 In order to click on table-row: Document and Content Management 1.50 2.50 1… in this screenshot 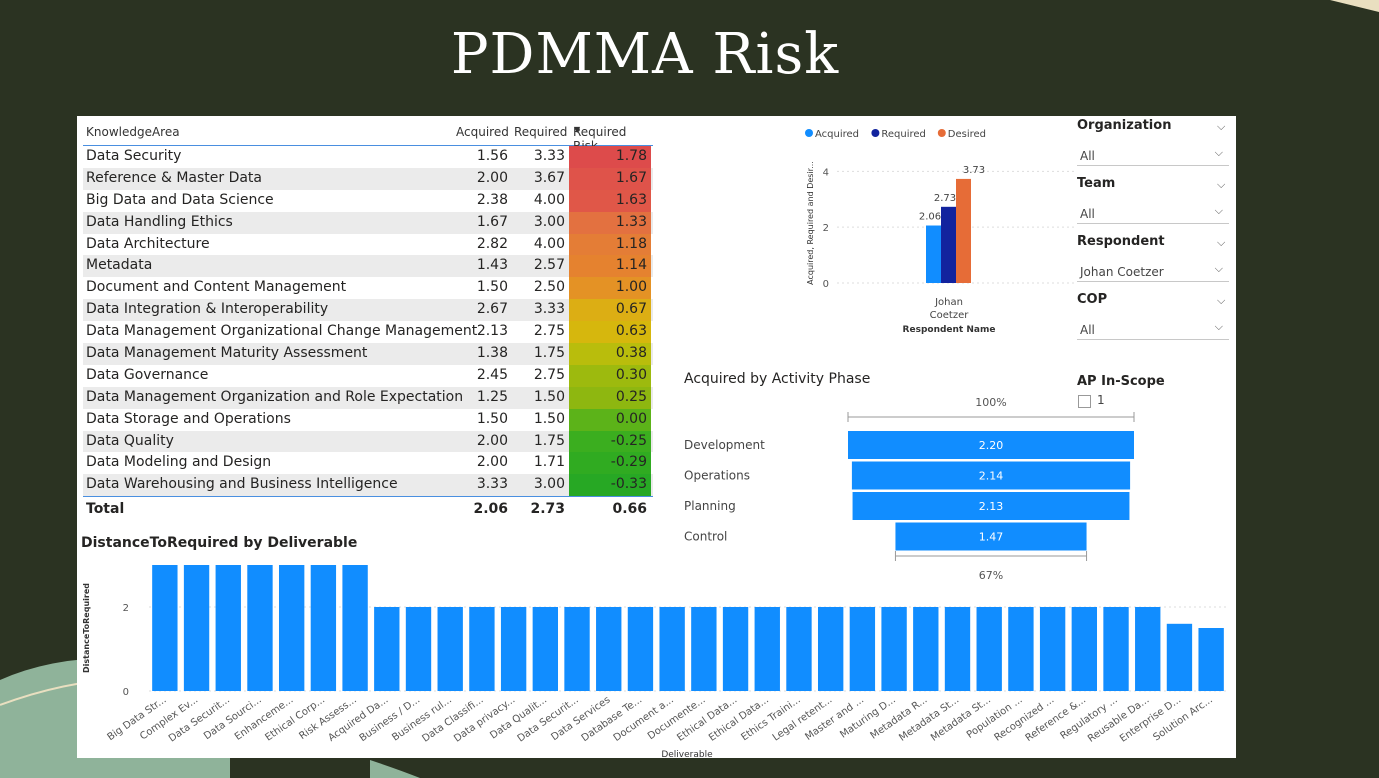, I will do `click(368, 288)`.